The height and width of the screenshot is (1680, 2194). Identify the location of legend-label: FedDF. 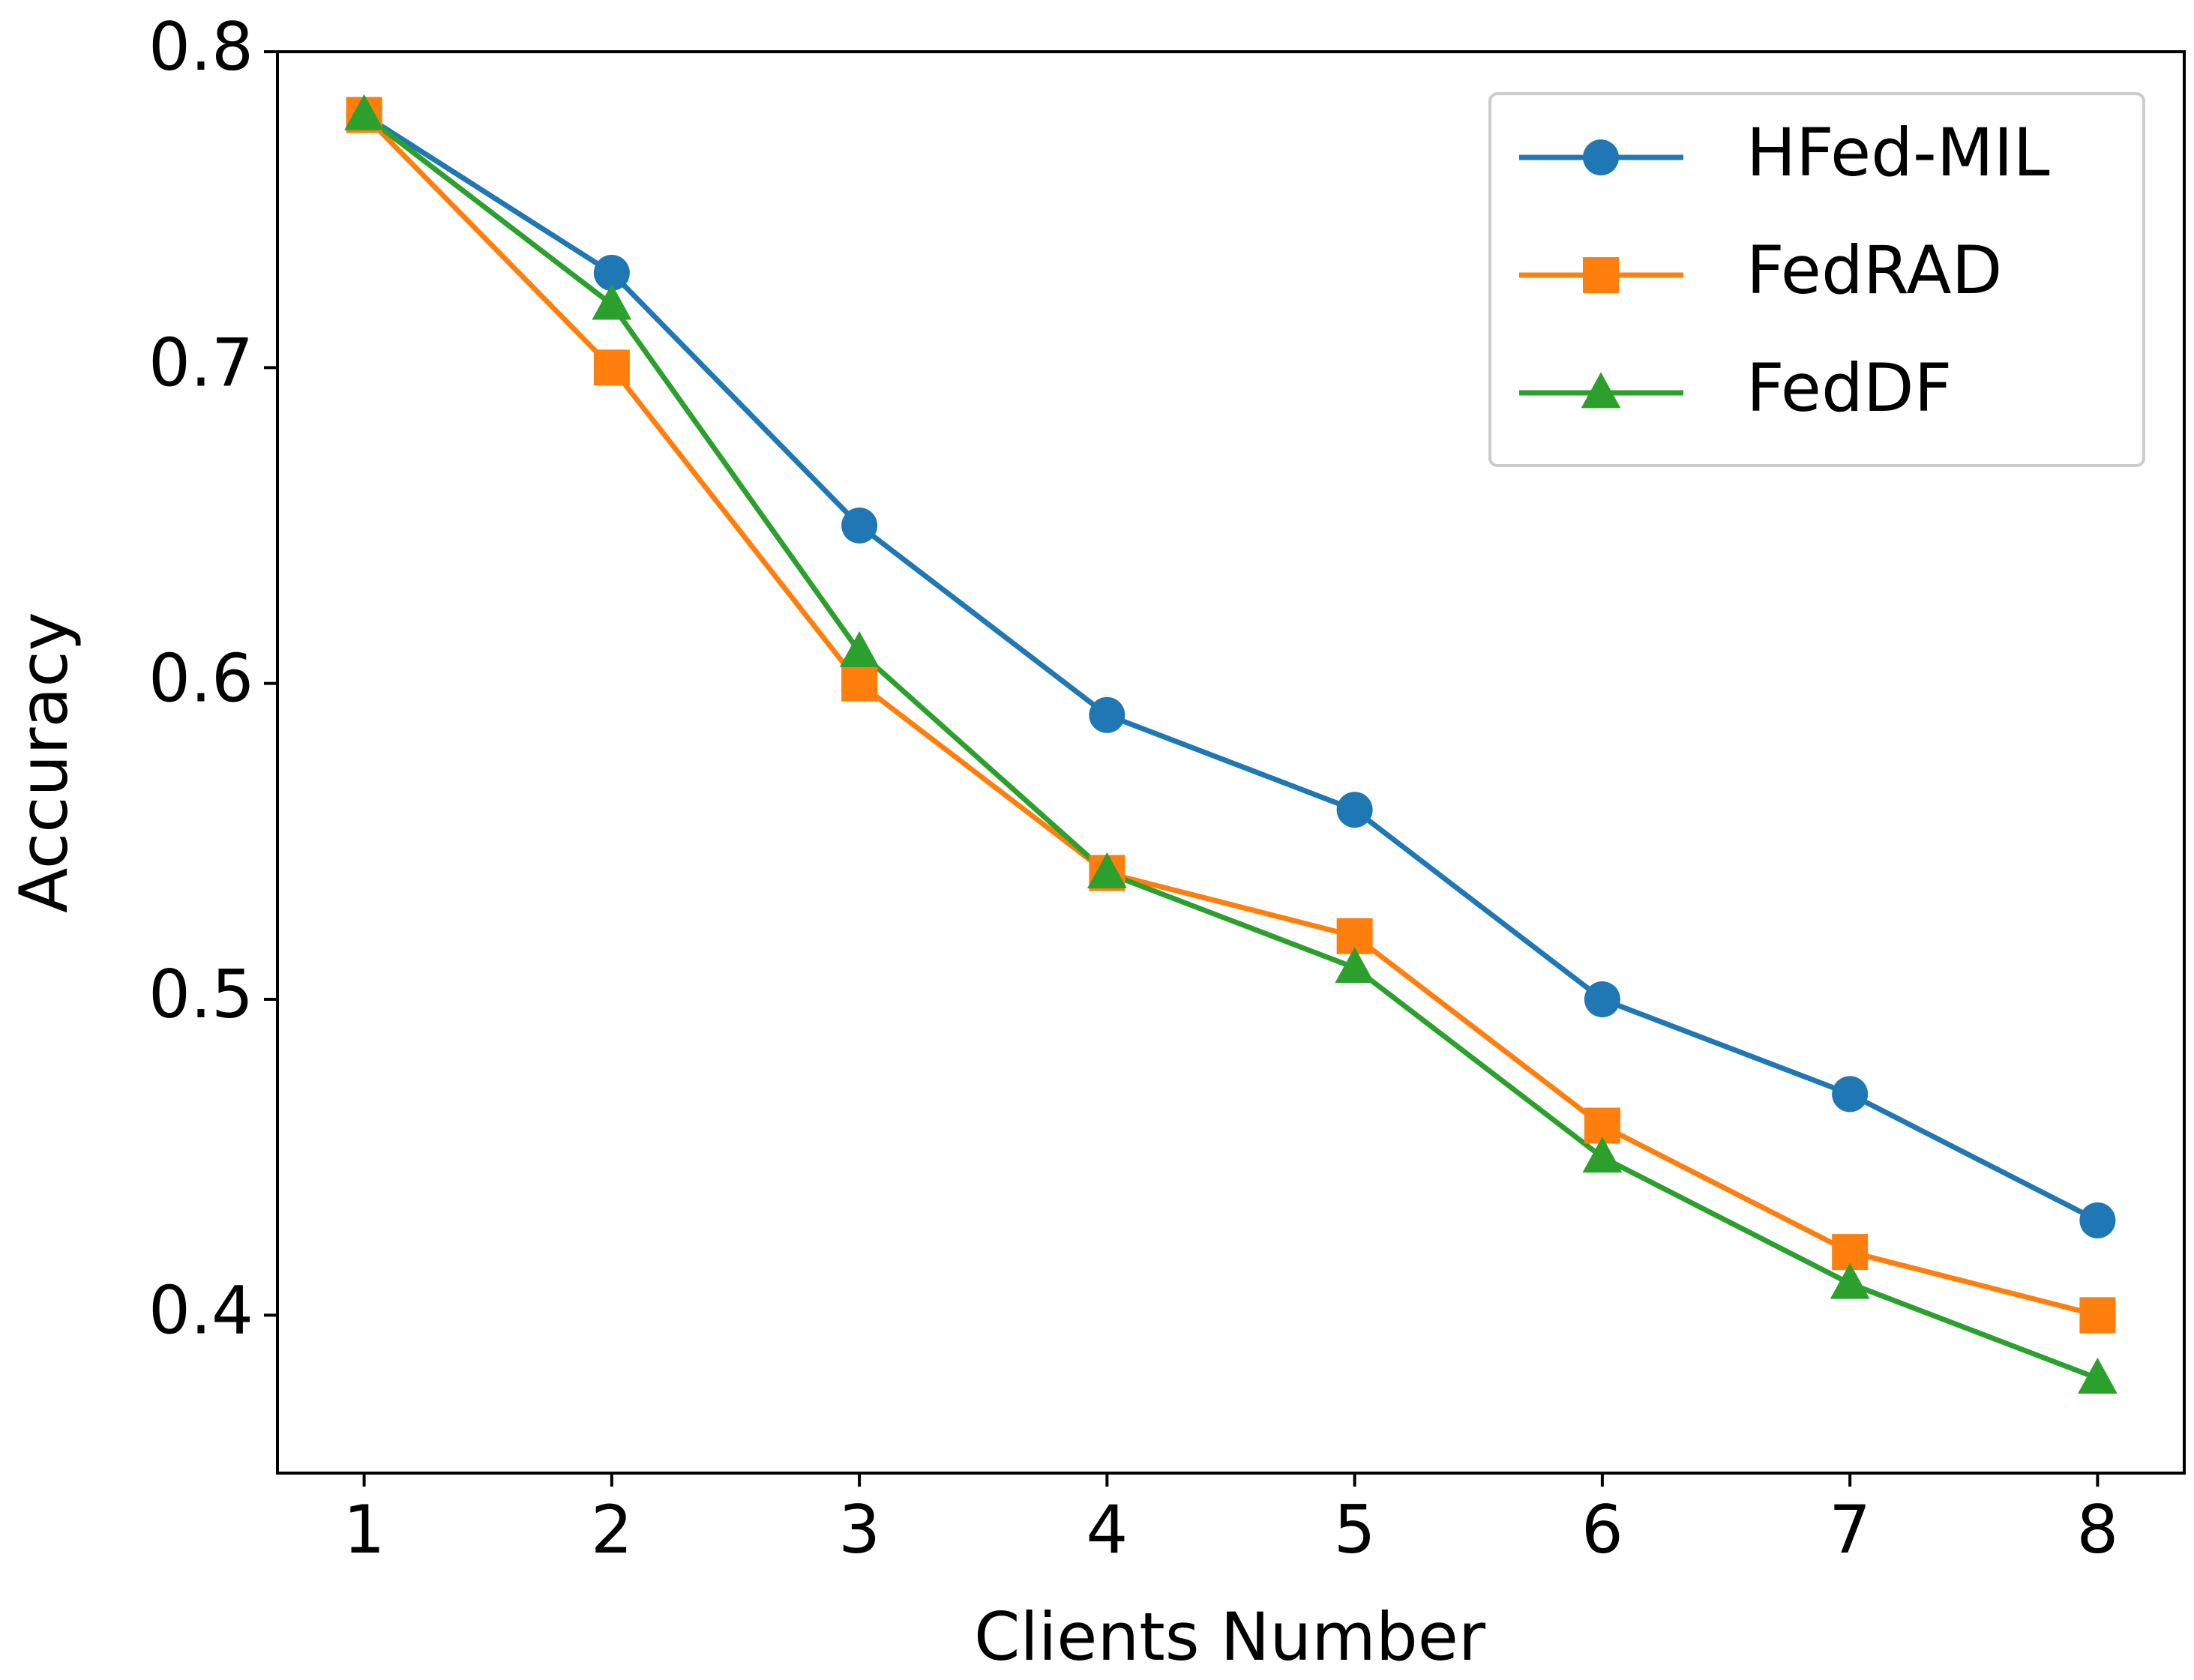
(1849, 388).